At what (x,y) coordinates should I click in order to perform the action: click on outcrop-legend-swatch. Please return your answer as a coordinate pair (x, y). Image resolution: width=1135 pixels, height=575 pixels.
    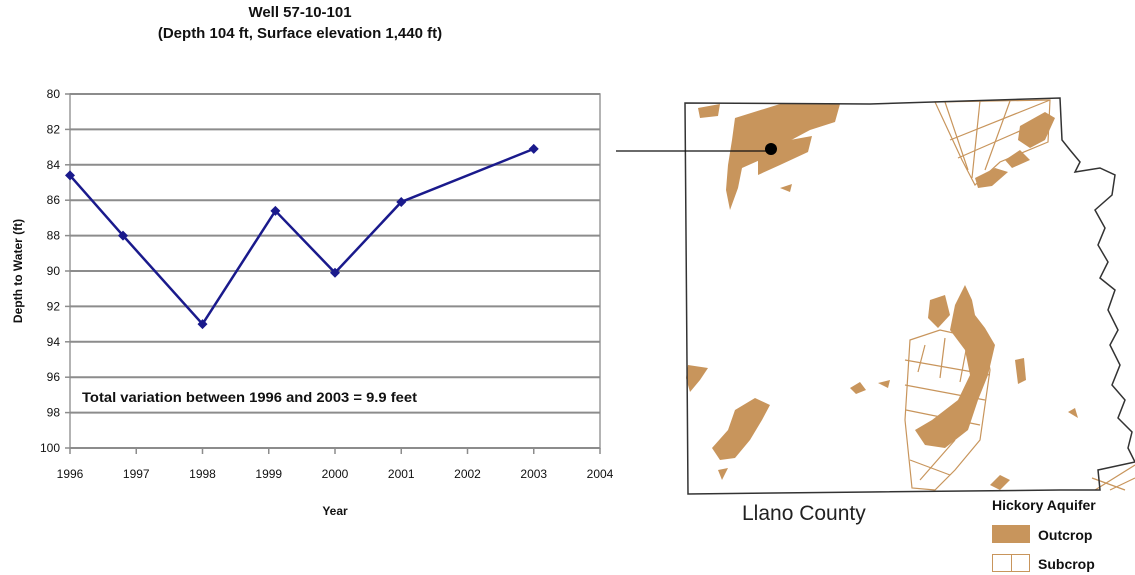
    Looking at the image, I should click on (1011, 534).